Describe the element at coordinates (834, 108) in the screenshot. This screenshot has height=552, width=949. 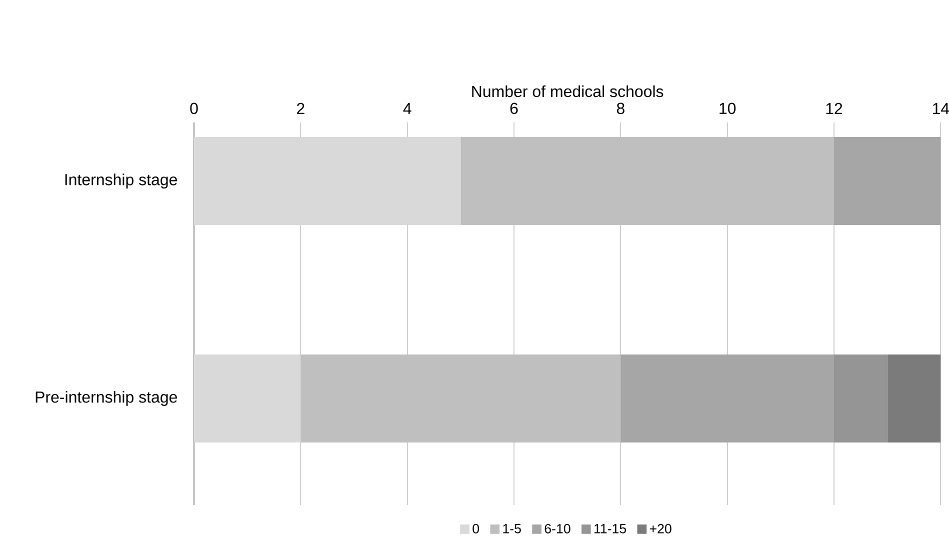
I see `x-tick-label: 12` at that location.